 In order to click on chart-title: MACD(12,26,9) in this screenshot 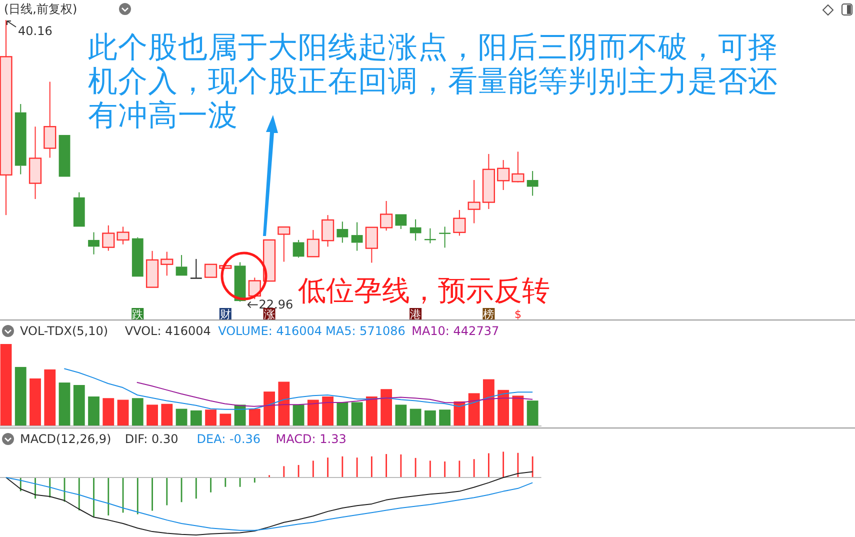, I will do `click(66, 439)`.